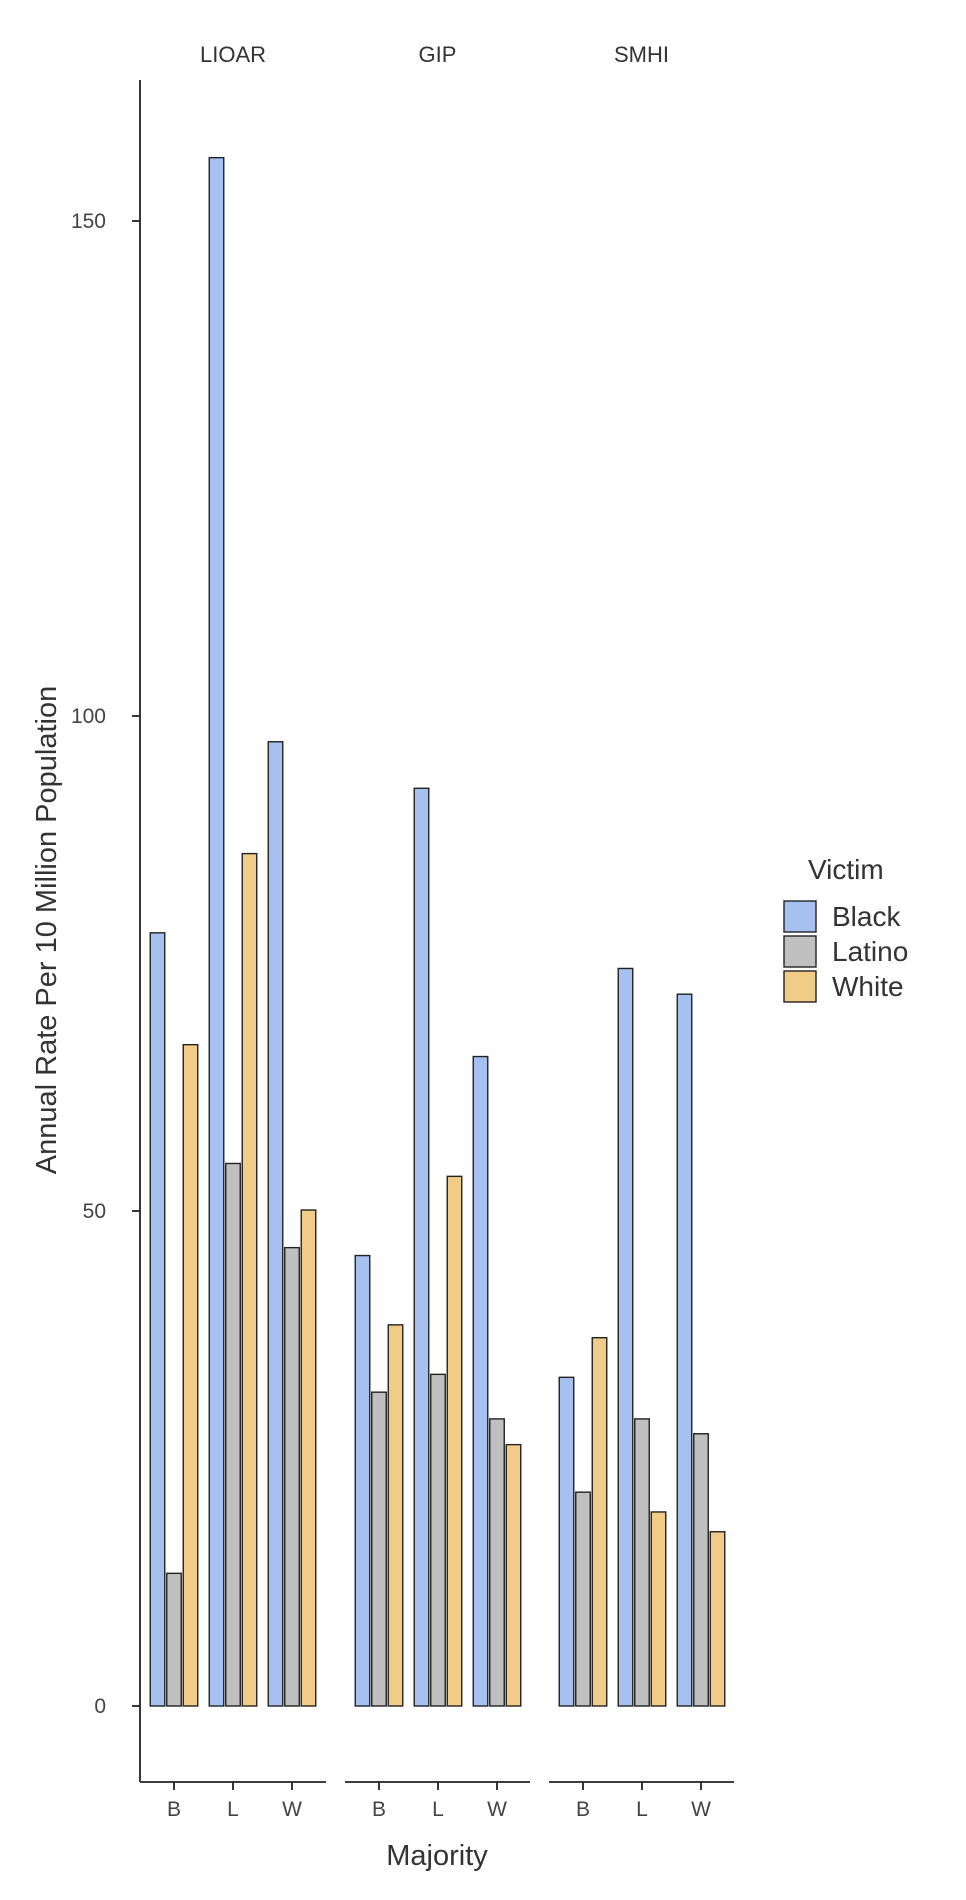  I want to click on bar-lioar-b-black, so click(157, 1319).